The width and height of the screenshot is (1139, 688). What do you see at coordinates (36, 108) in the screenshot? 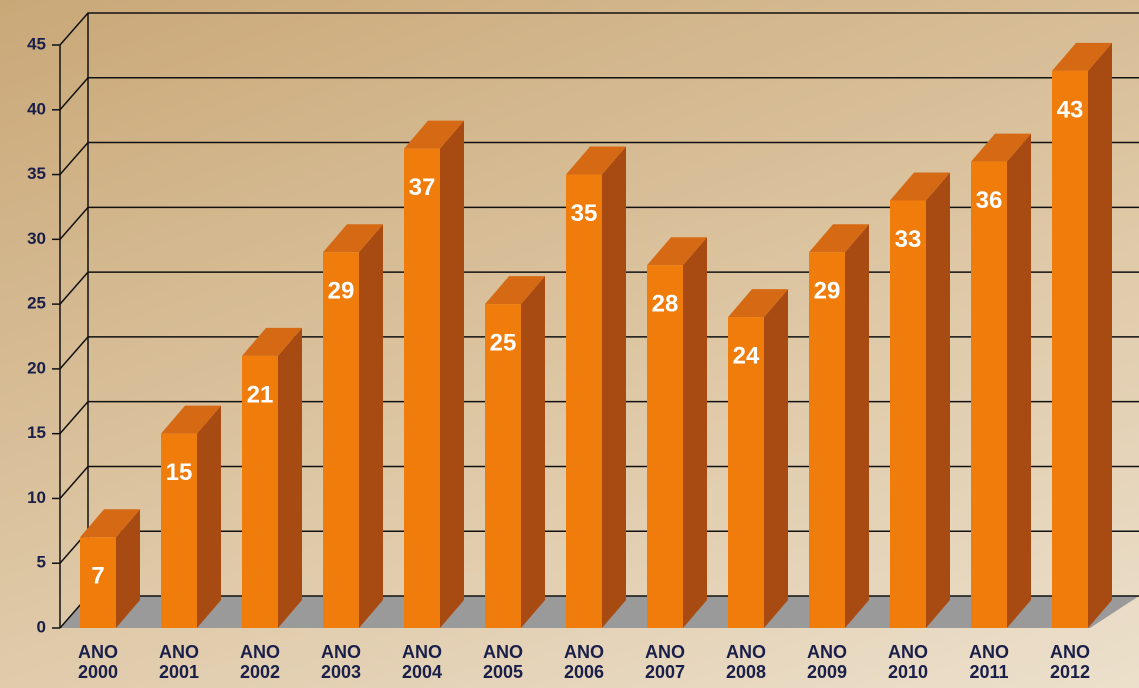
I see `y-tick-label: 40` at bounding box center [36, 108].